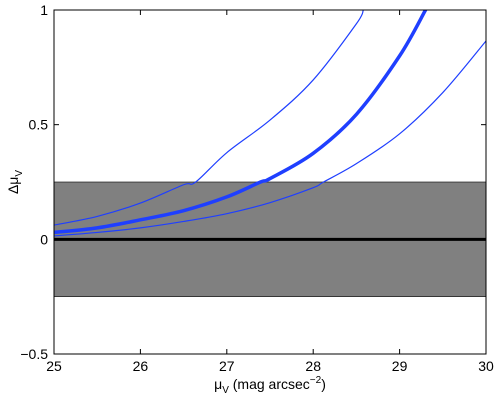 The height and width of the screenshot is (400, 498). I want to click on y-tick-label: 1, so click(44, 10).